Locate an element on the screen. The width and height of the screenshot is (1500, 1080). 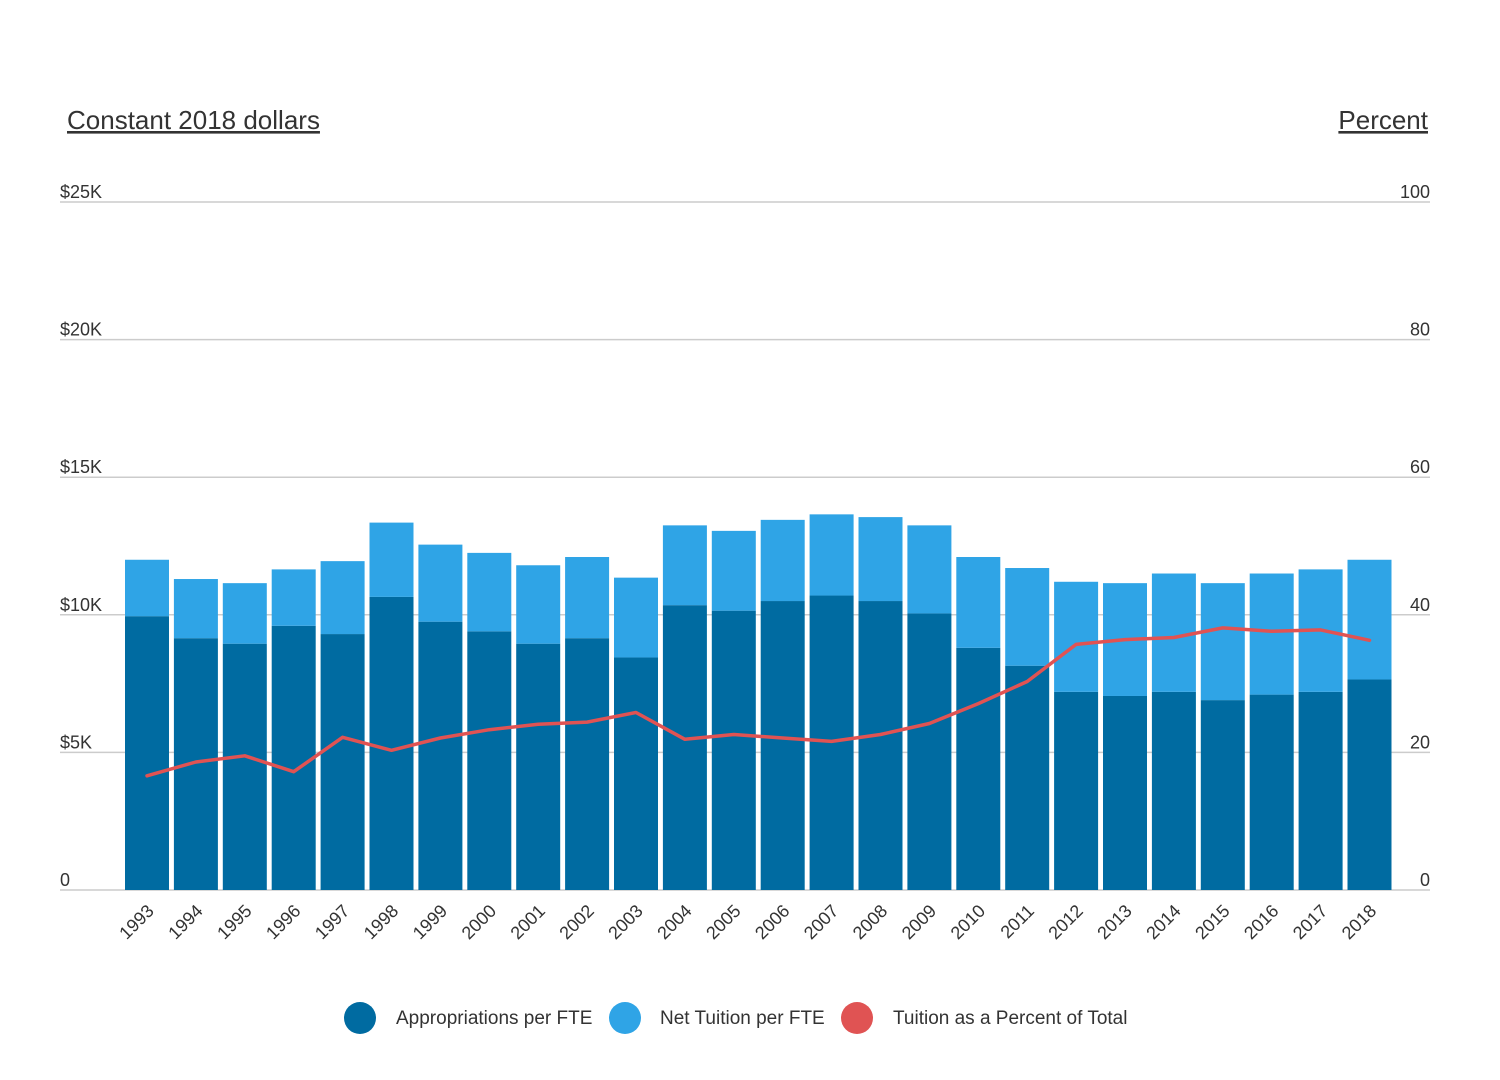
x-tick-label: 2018 is located at coordinates (1359, 922).